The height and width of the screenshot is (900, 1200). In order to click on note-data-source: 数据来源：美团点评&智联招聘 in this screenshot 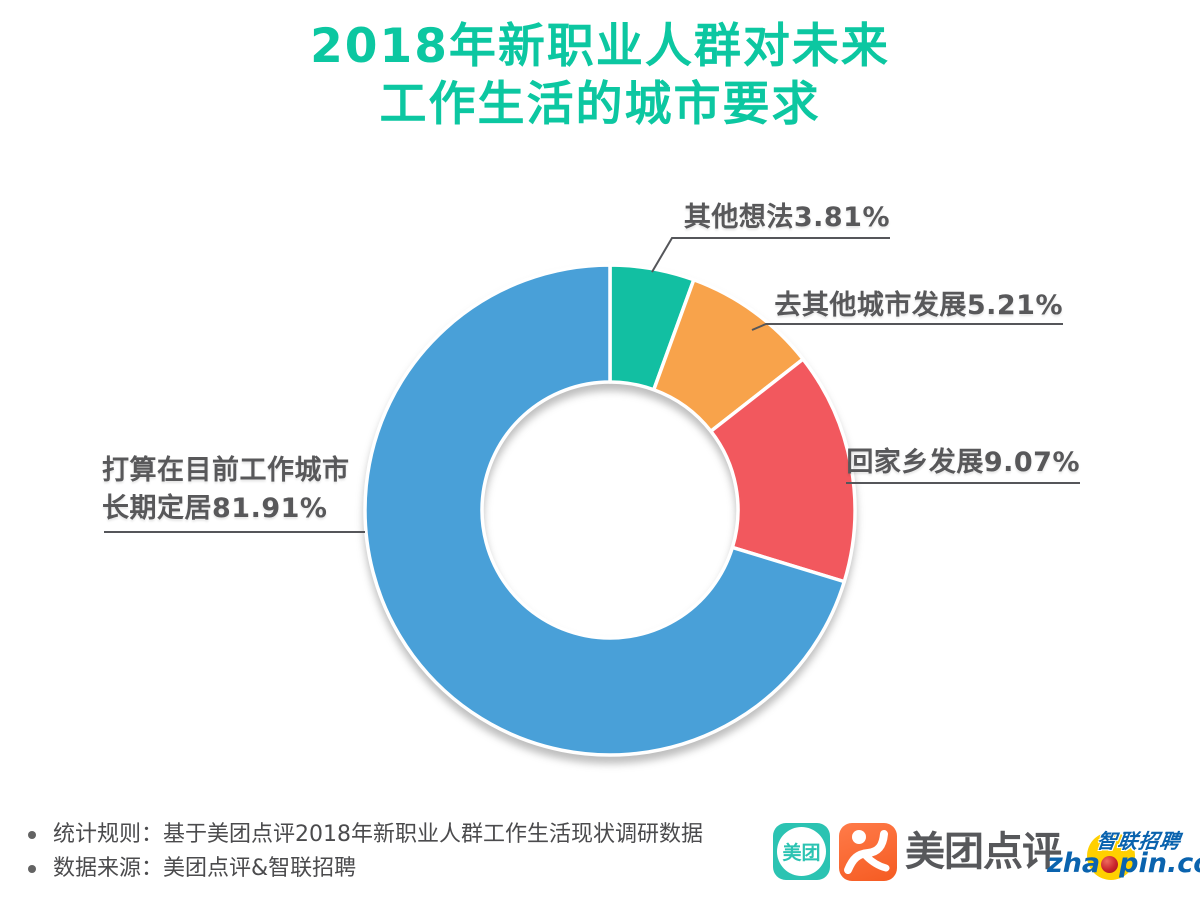, I will do `click(365, 868)`.